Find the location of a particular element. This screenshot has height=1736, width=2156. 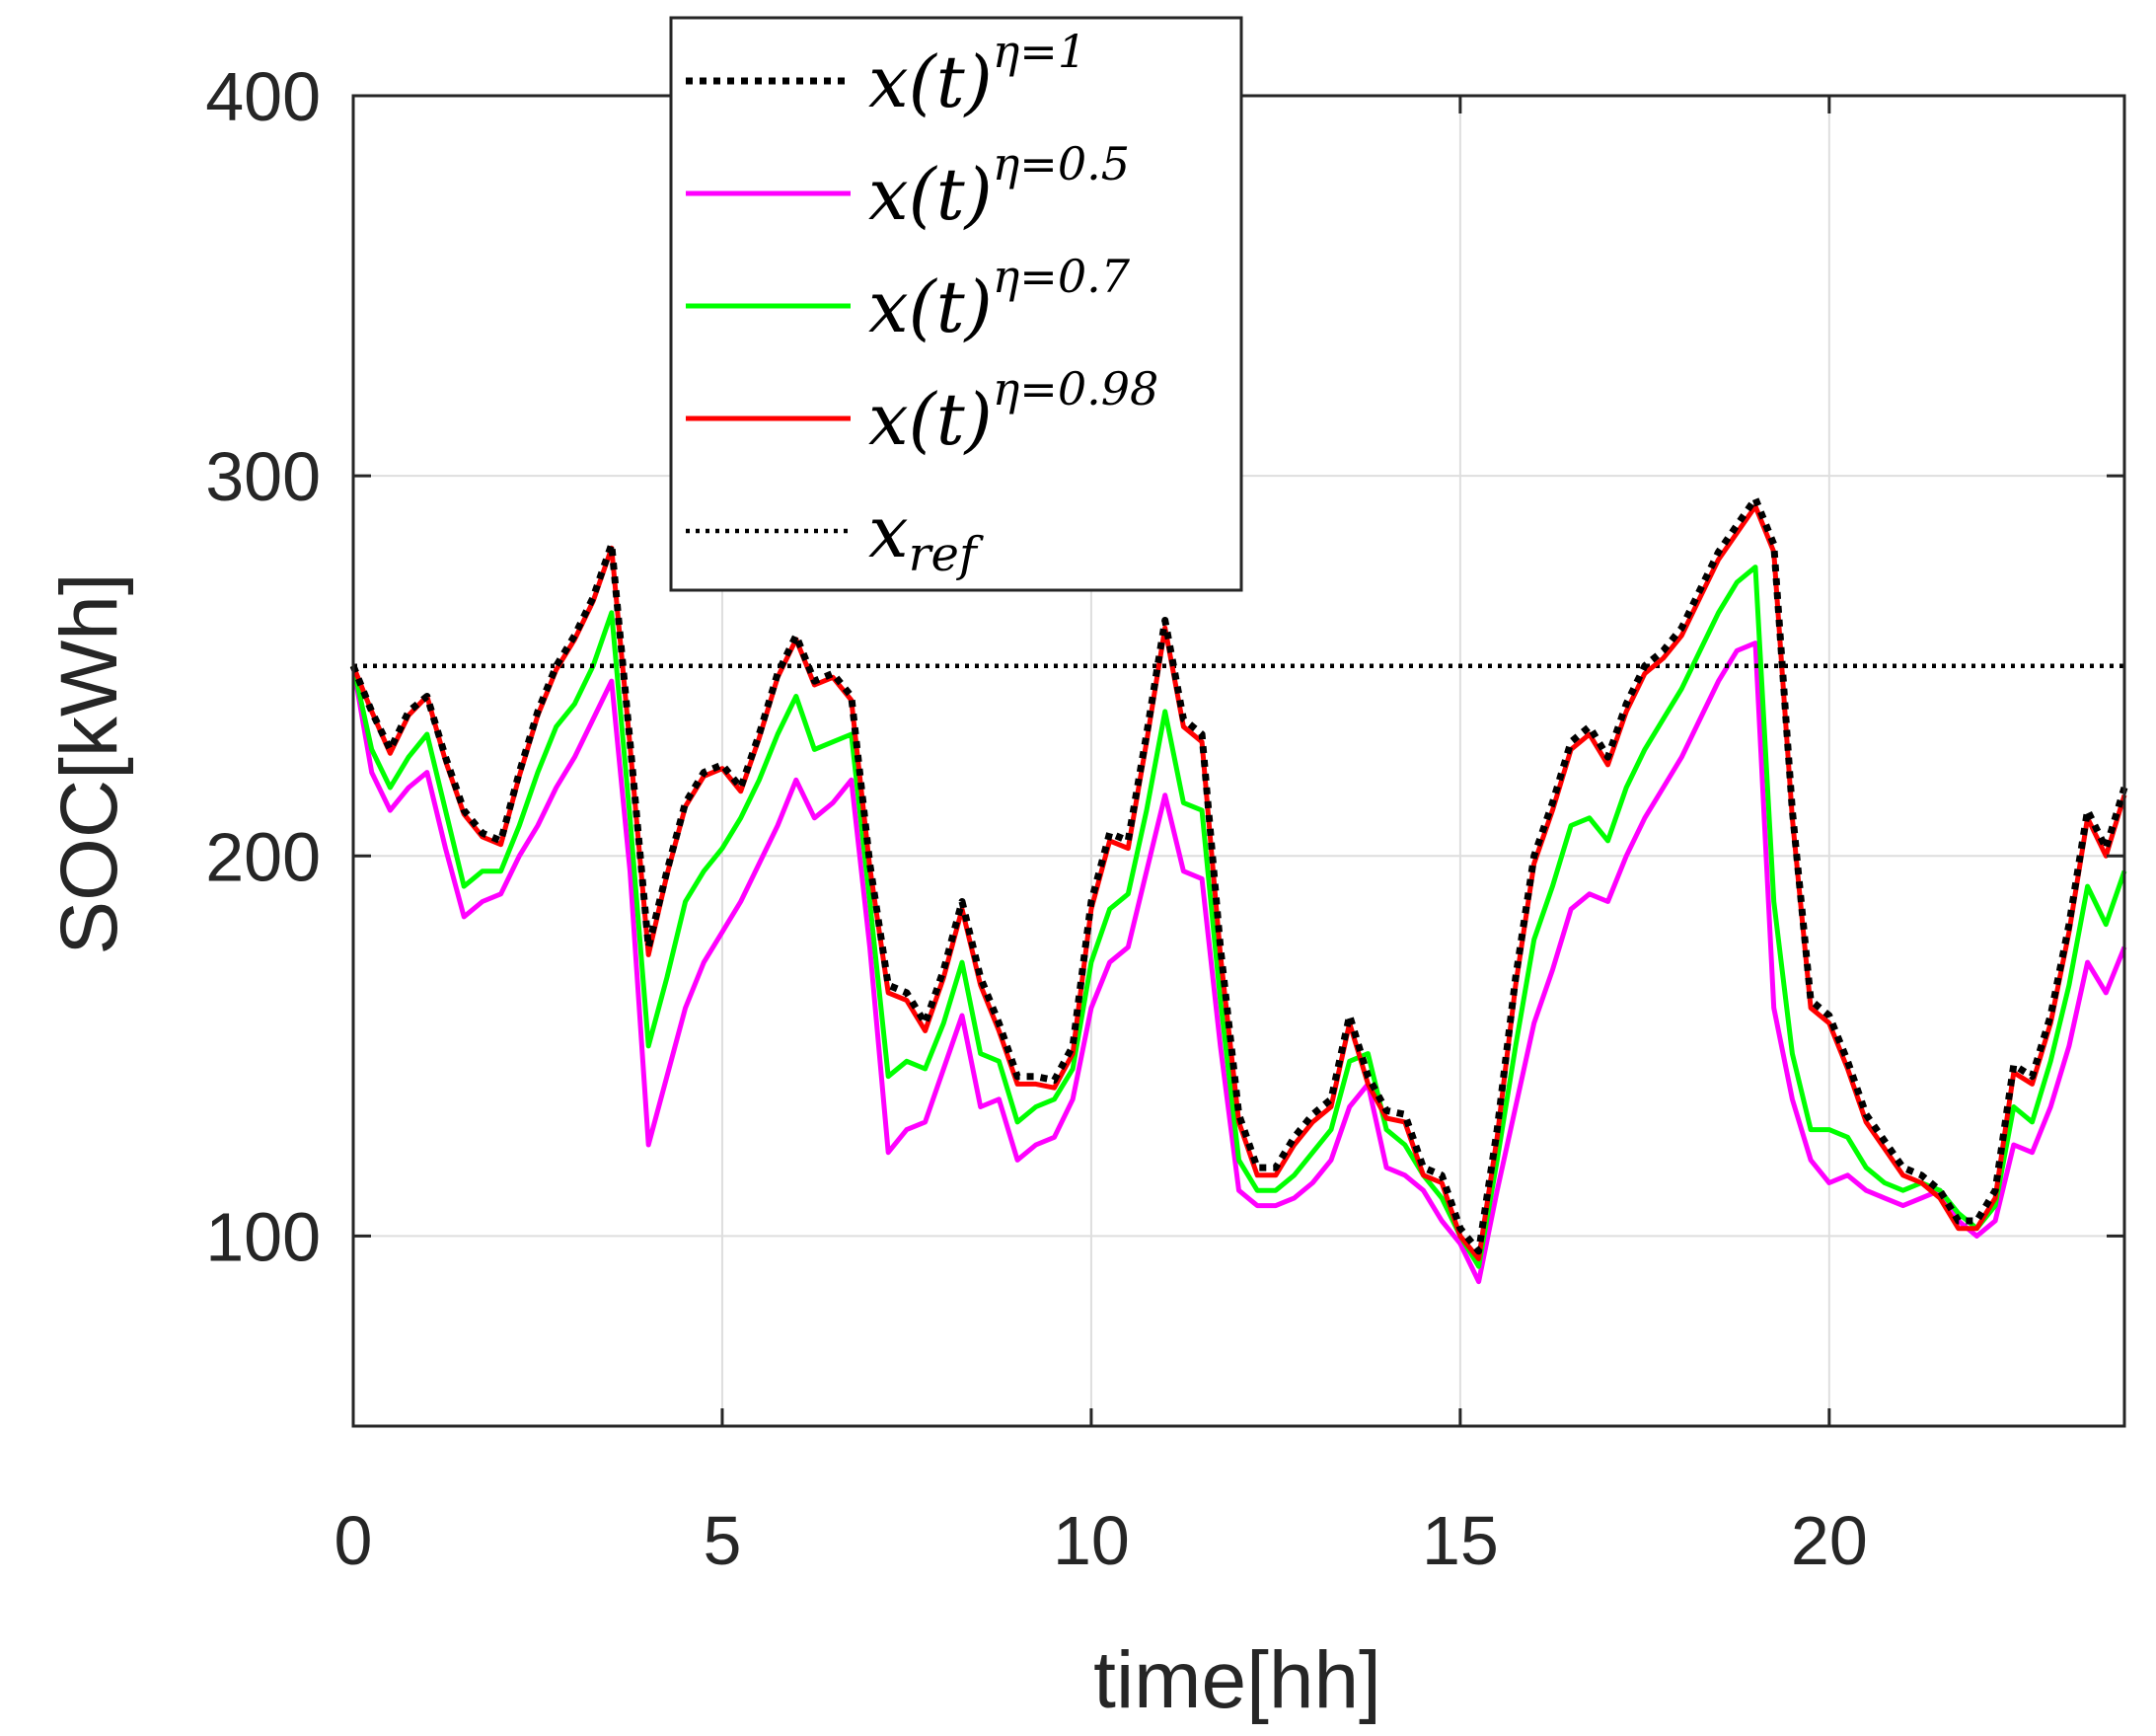

legend-label-0: x(t)η=1 is located at coordinates (977, 74).